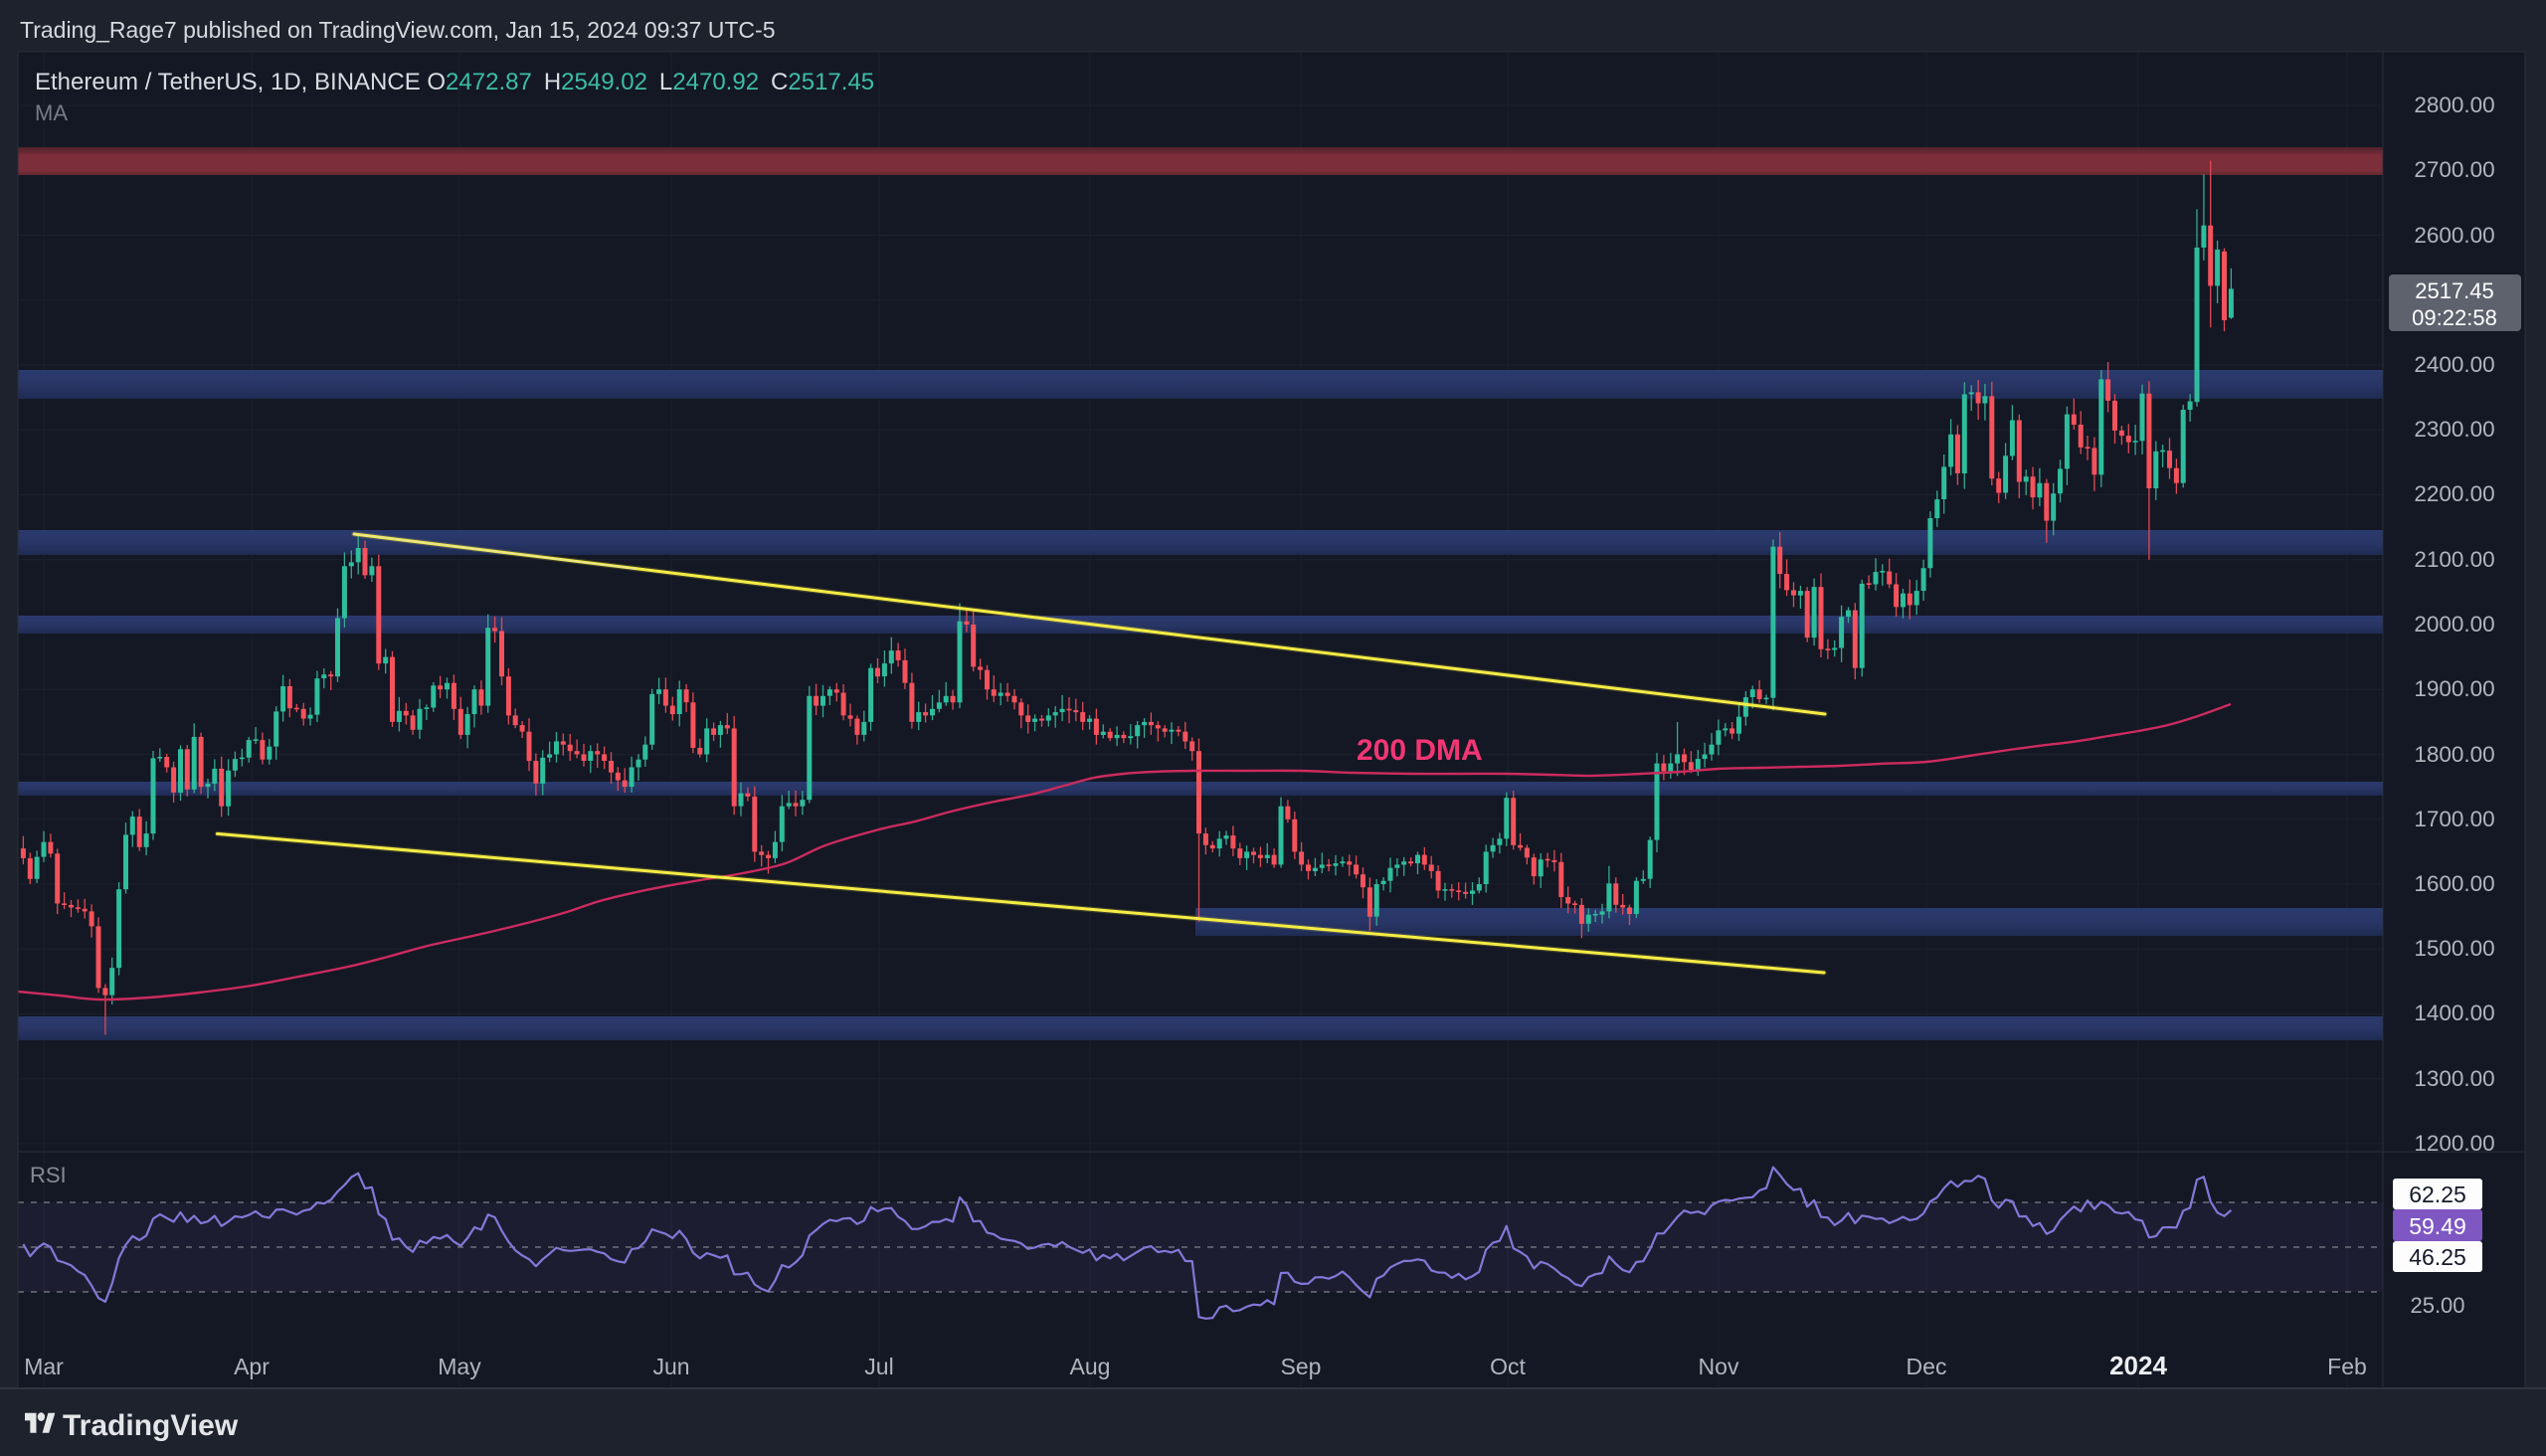 The width and height of the screenshot is (2546, 1456). Describe the element at coordinates (2454, 169) in the screenshot. I see `svg-text: 2700.00` at that location.